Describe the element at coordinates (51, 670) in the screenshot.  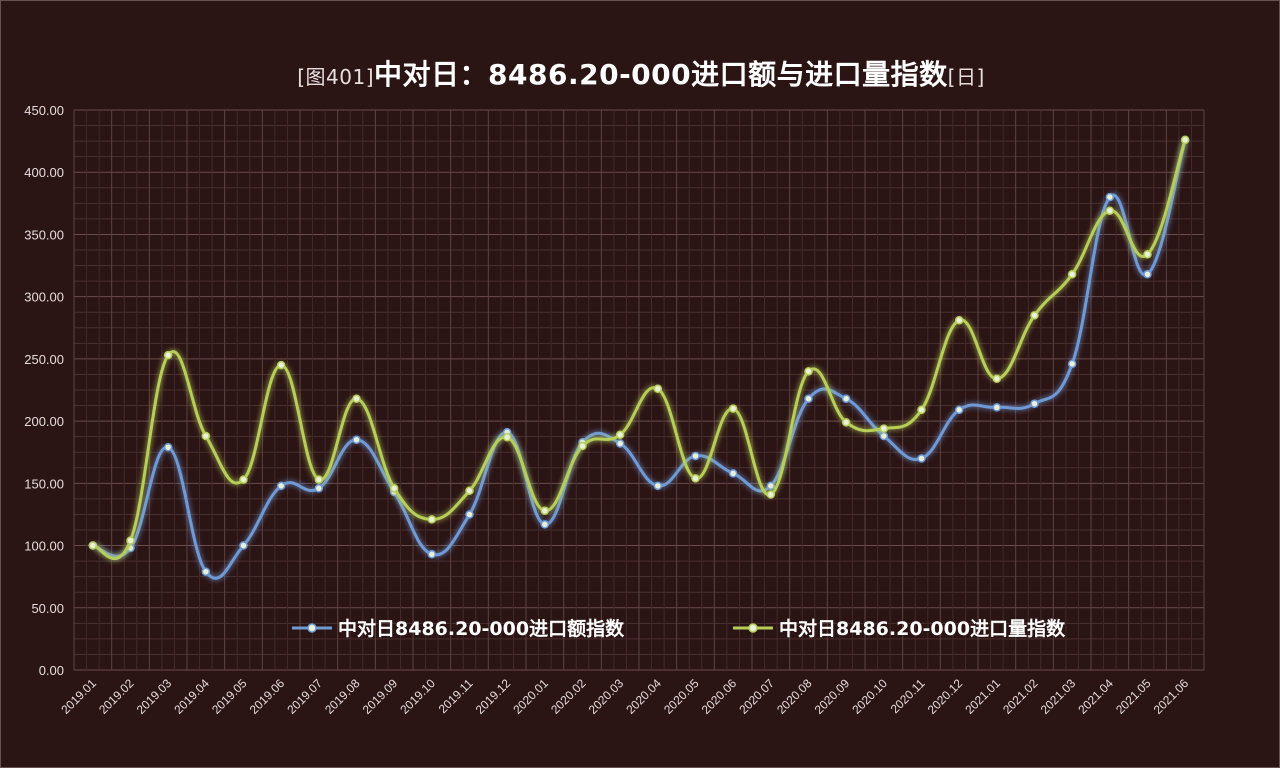
I see `y-tick-label: 0.00` at that location.